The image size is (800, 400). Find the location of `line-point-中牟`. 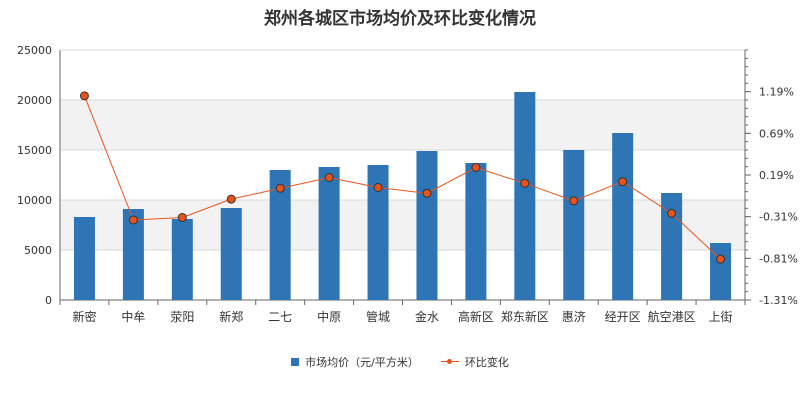

line-point-中牟 is located at coordinates (133, 220).